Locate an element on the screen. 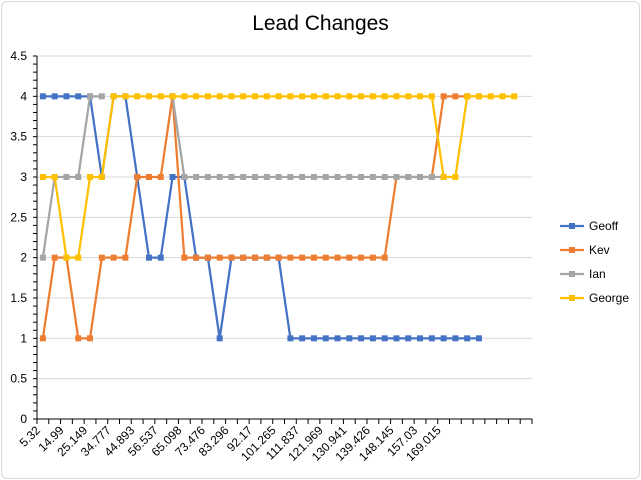  y-tick-label: 3 is located at coordinates (23, 177).